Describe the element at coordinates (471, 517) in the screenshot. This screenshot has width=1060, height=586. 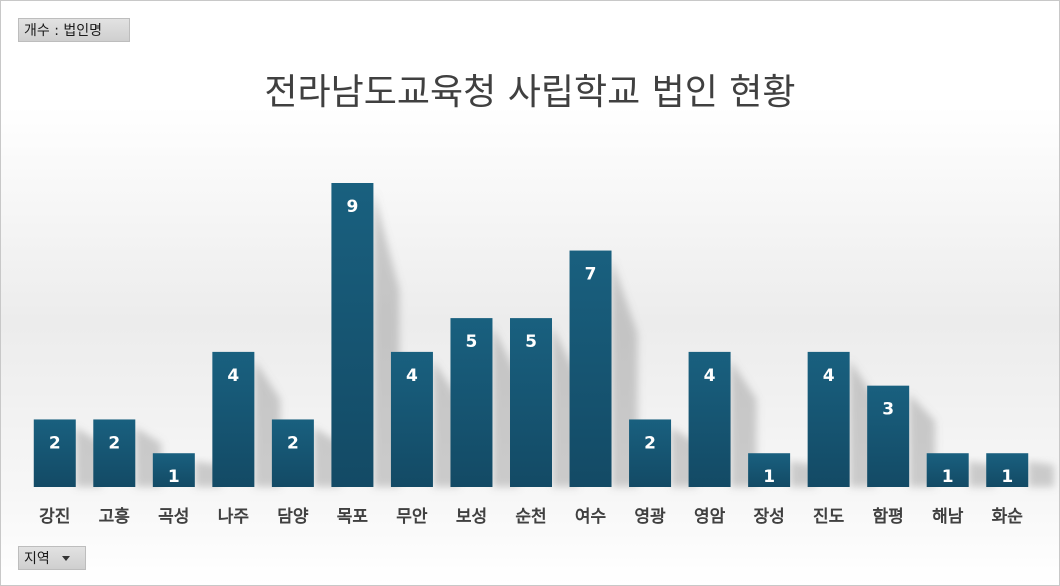
I see `category-label: 보성` at that location.